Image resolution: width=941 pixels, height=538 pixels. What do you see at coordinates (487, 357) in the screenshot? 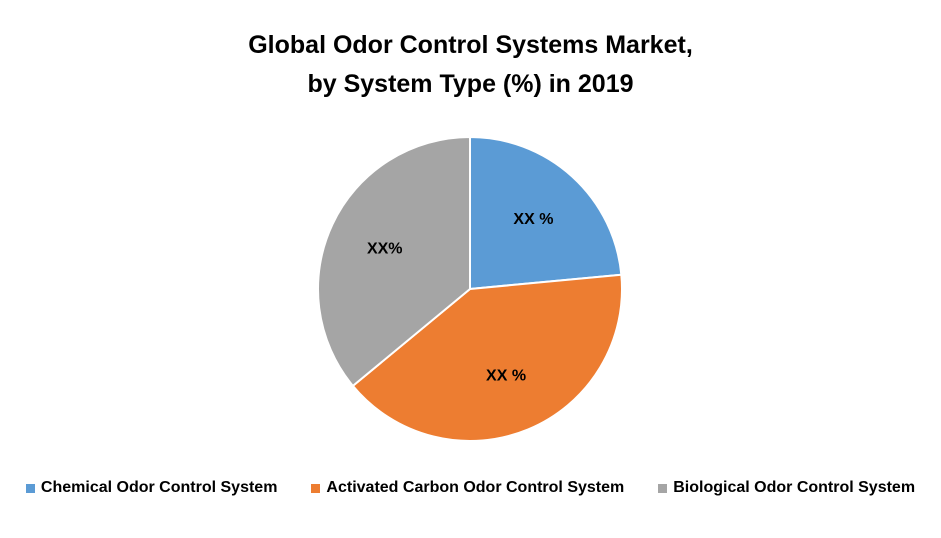
I see `pie-slice-activated-carbon` at bounding box center [487, 357].